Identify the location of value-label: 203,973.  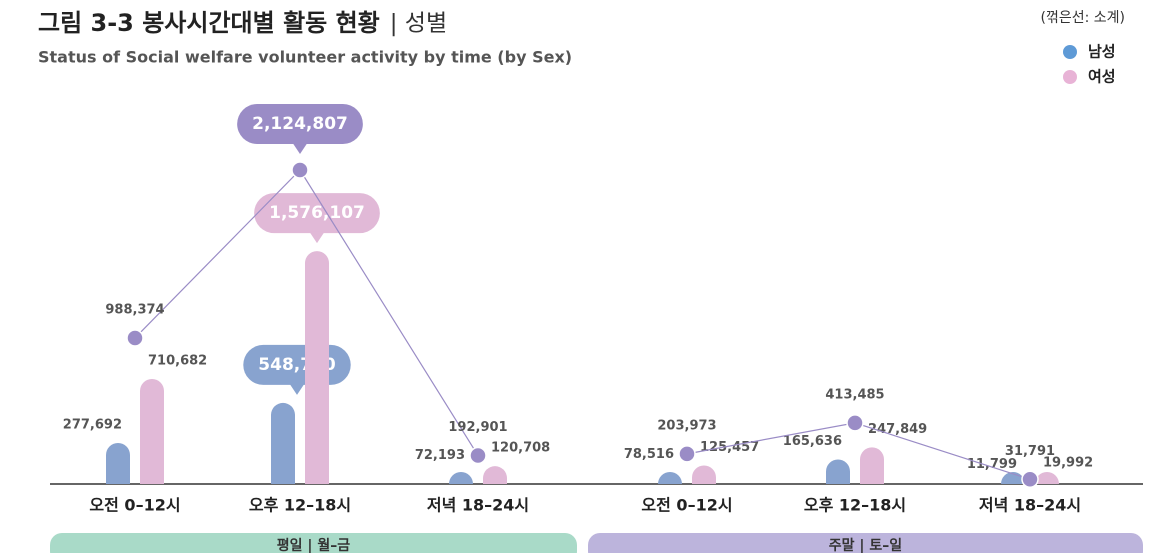
(686, 425).